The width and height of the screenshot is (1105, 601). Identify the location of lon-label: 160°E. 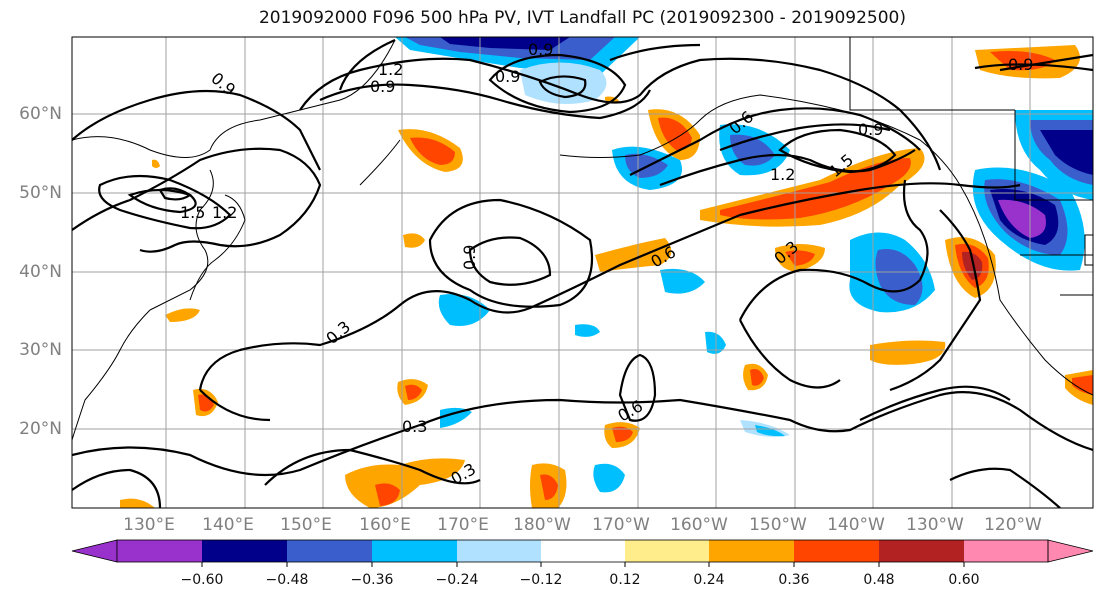
(385, 525).